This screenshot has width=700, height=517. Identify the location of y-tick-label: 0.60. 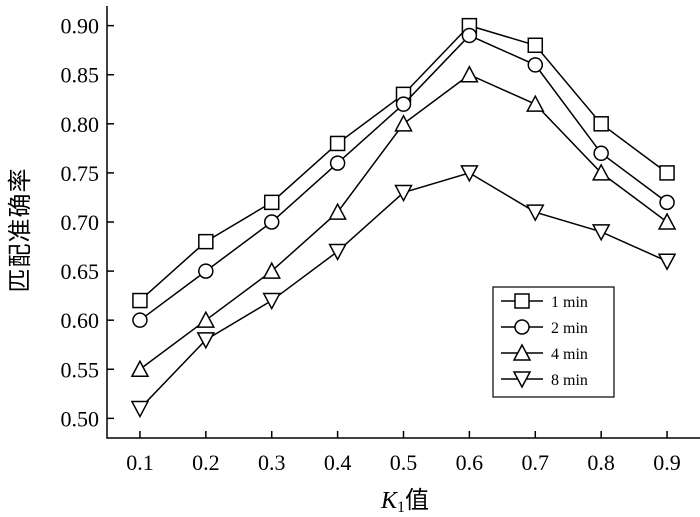
(80, 320).